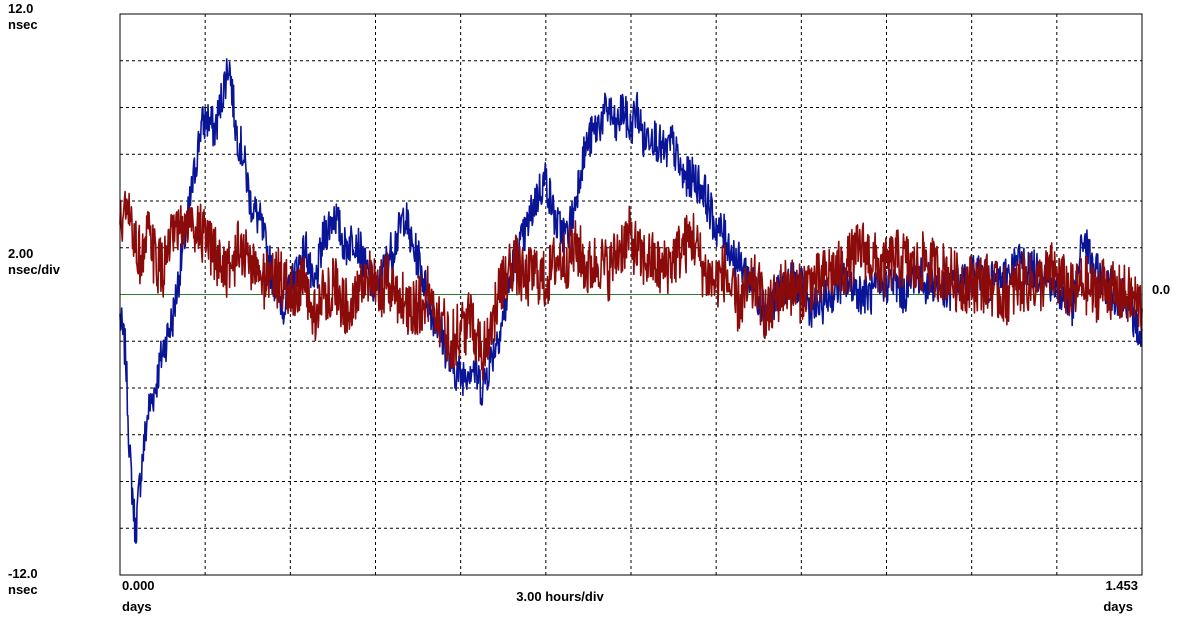  What do you see at coordinates (1118, 606) in the screenshot?
I see `x-end-unit: days` at bounding box center [1118, 606].